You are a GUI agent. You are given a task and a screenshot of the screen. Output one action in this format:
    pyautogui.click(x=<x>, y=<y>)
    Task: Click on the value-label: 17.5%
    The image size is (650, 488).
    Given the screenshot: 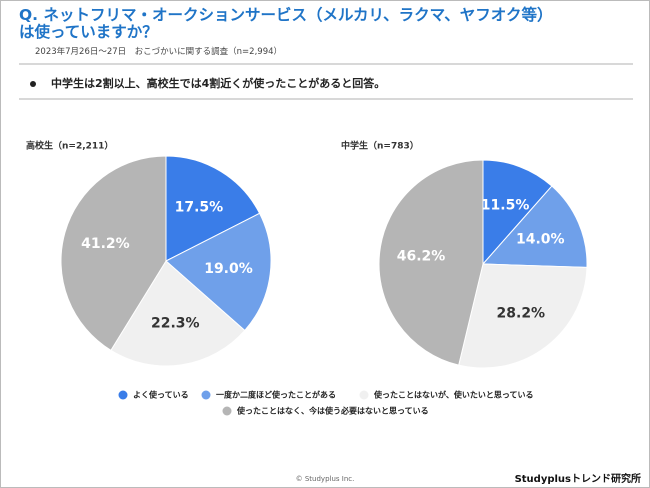 What is the action you would take?
    pyautogui.click(x=199, y=207)
    